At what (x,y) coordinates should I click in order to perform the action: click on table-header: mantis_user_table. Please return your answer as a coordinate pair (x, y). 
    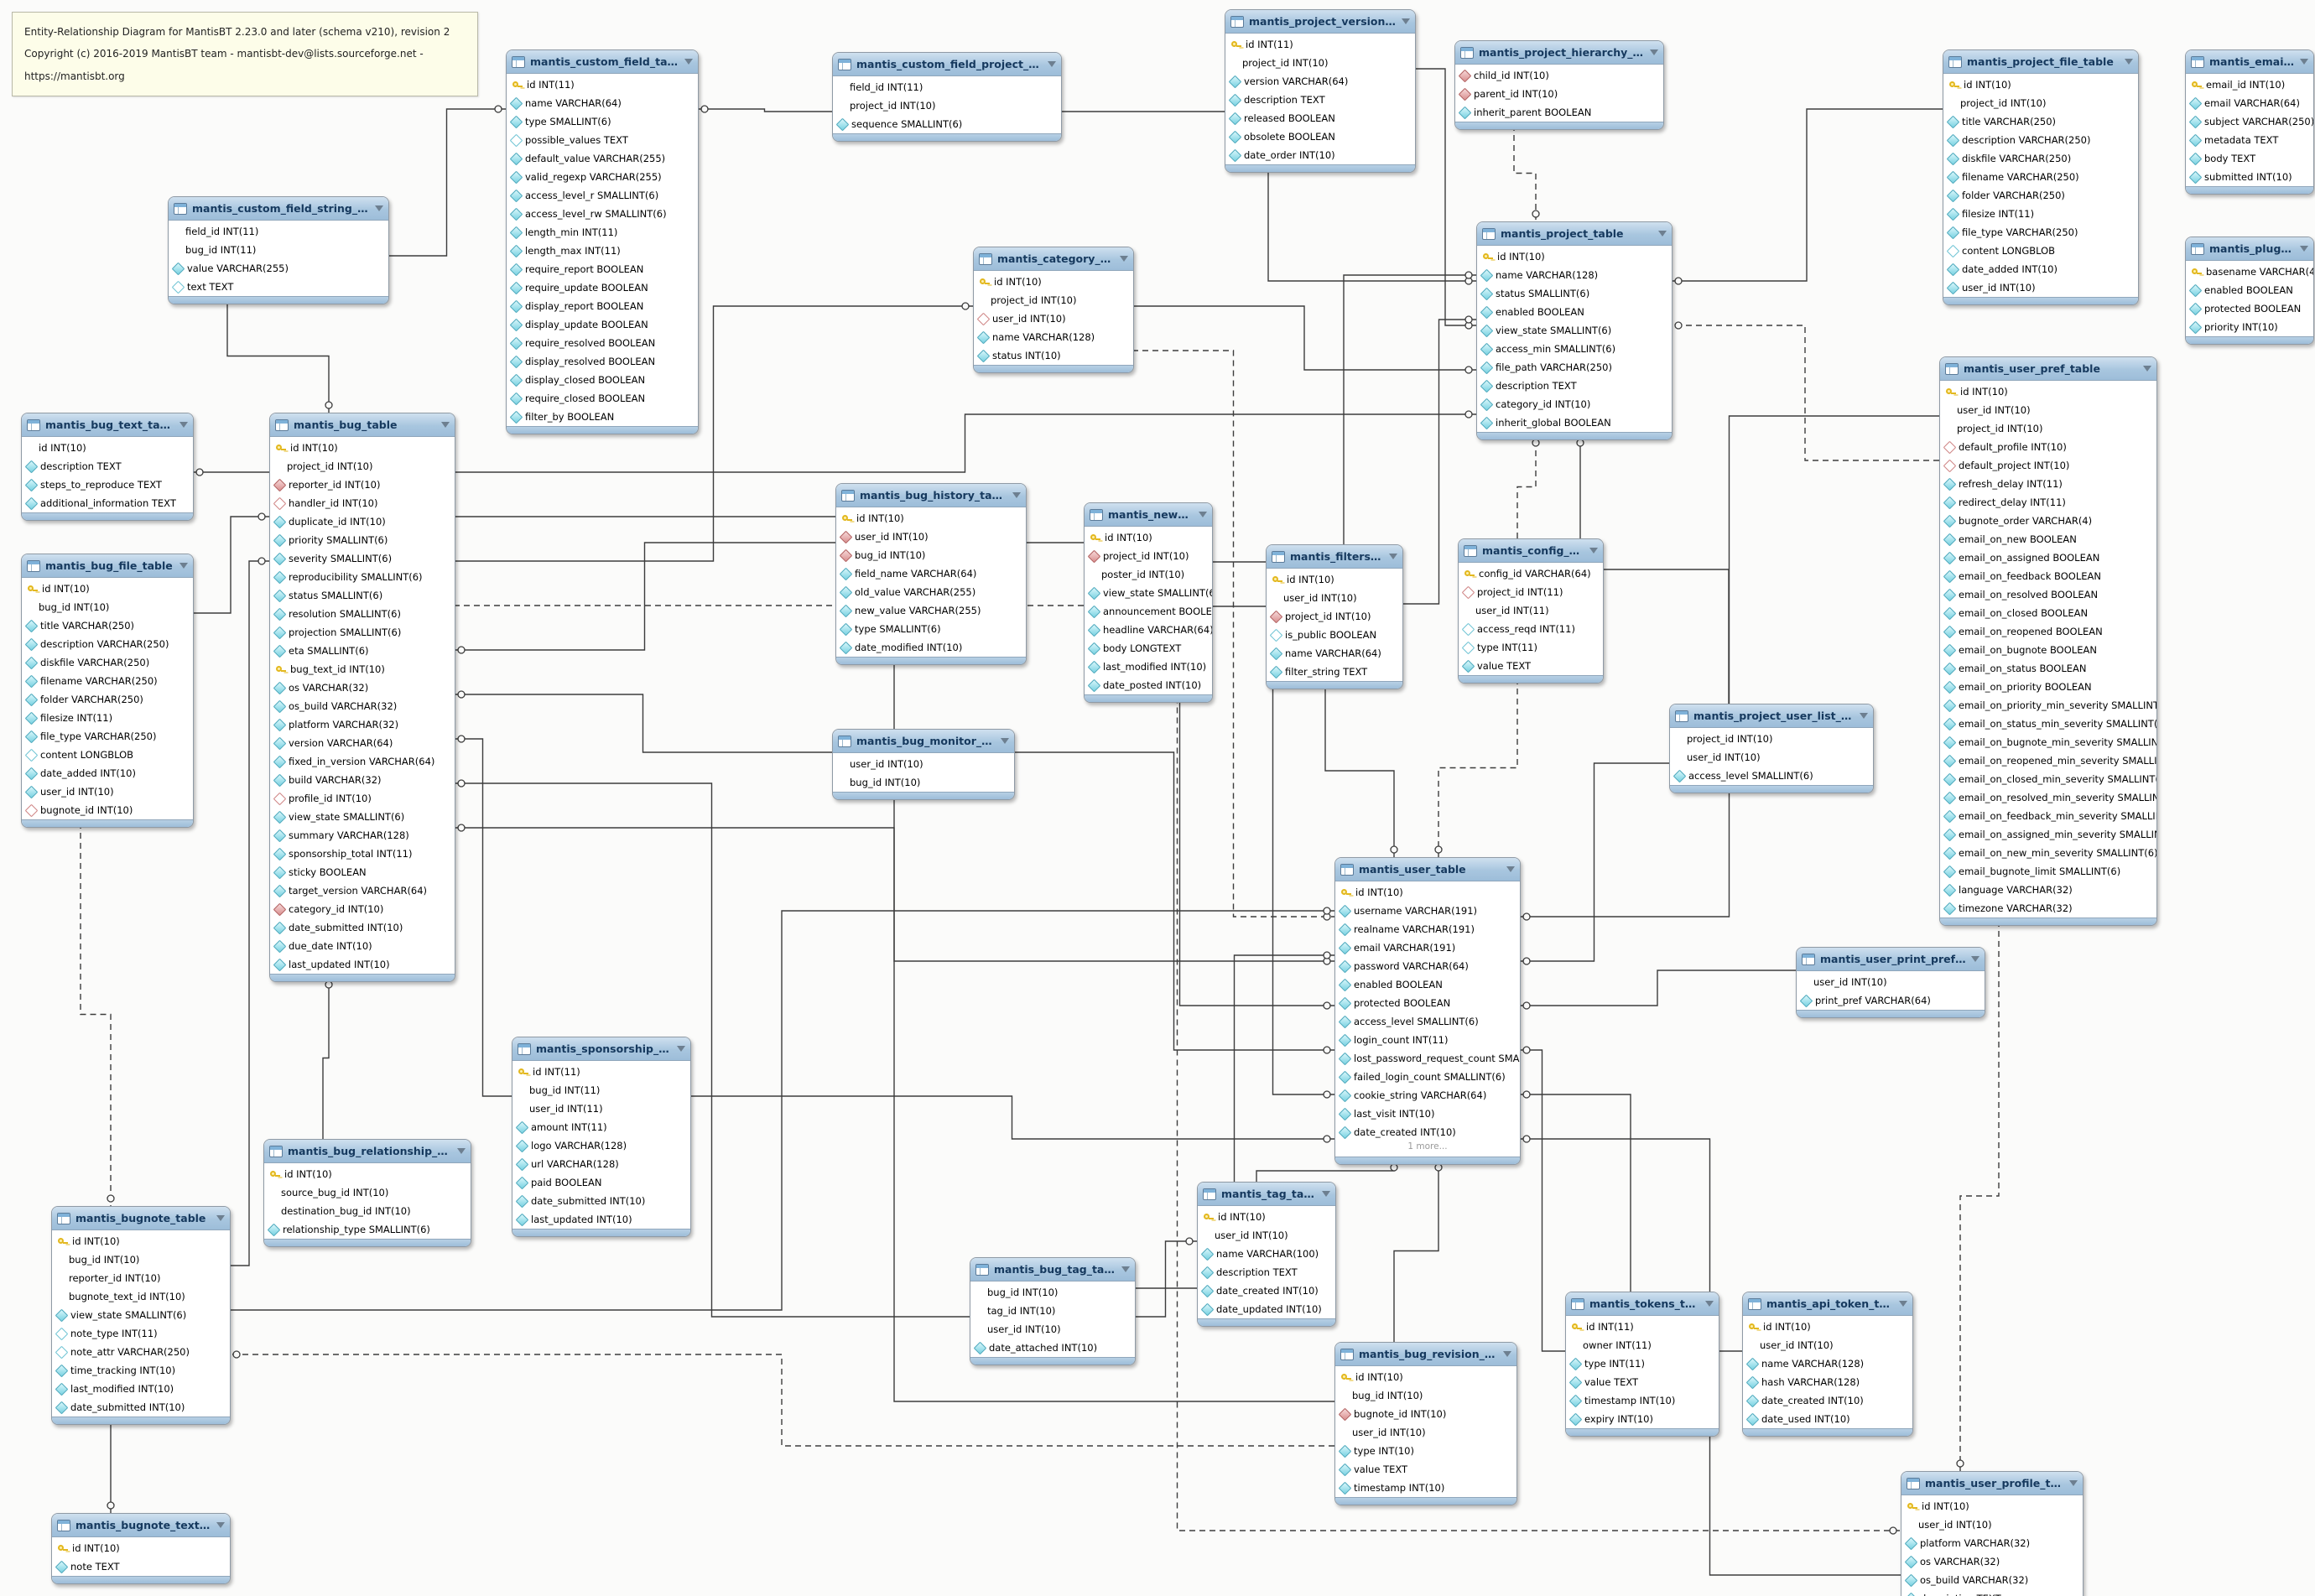
    Looking at the image, I should click on (1427, 869).